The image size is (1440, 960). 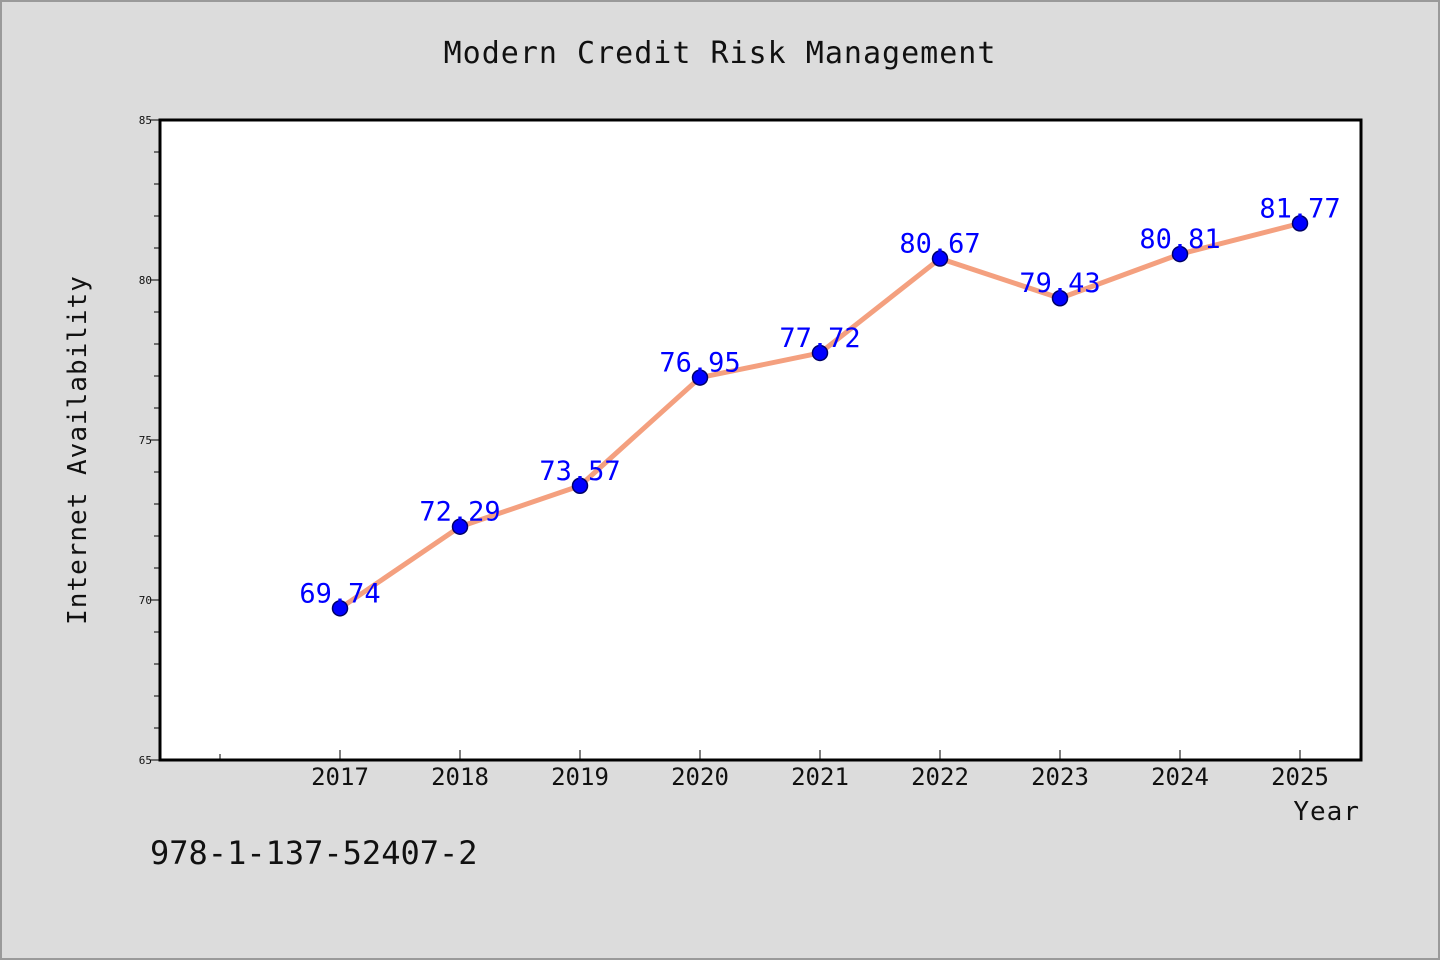 What do you see at coordinates (1180, 777) in the screenshot?
I see `x-tick-label: 2024` at bounding box center [1180, 777].